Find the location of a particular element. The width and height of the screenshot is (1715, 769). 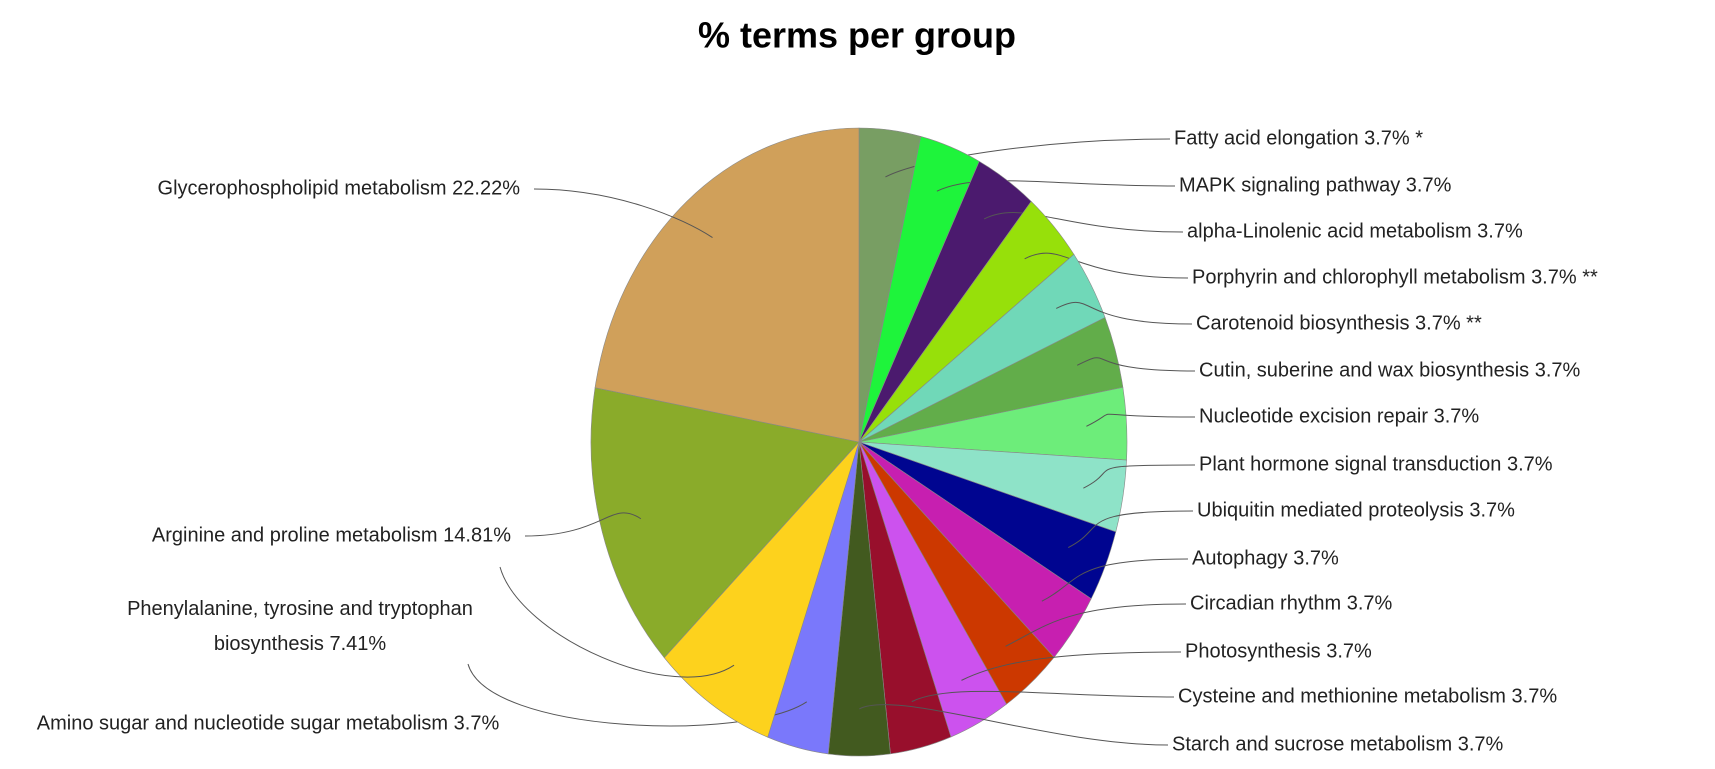

slice-label: Autophagy 3.7% is located at coordinates (1265, 559).